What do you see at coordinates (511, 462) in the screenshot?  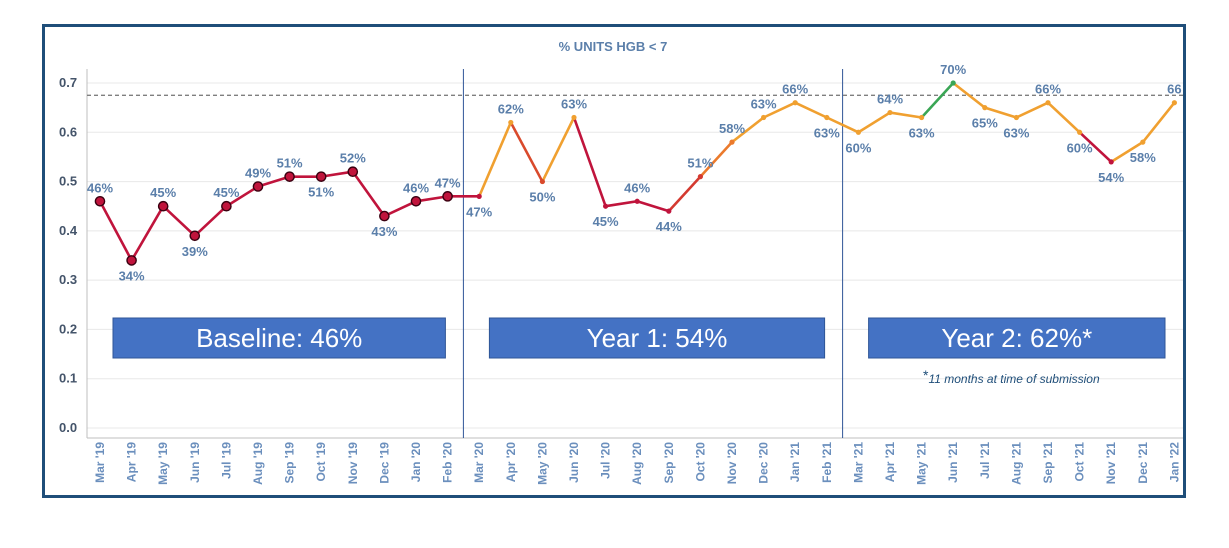 I see `x-tick-label: Apr '20` at bounding box center [511, 462].